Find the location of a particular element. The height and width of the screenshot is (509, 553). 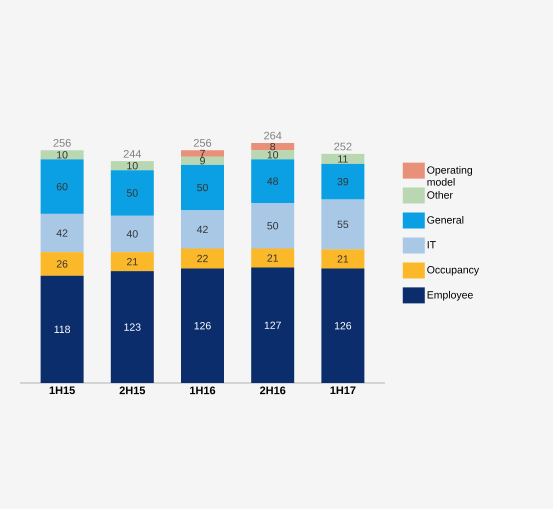

total-label: 252 is located at coordinates (343, 146).